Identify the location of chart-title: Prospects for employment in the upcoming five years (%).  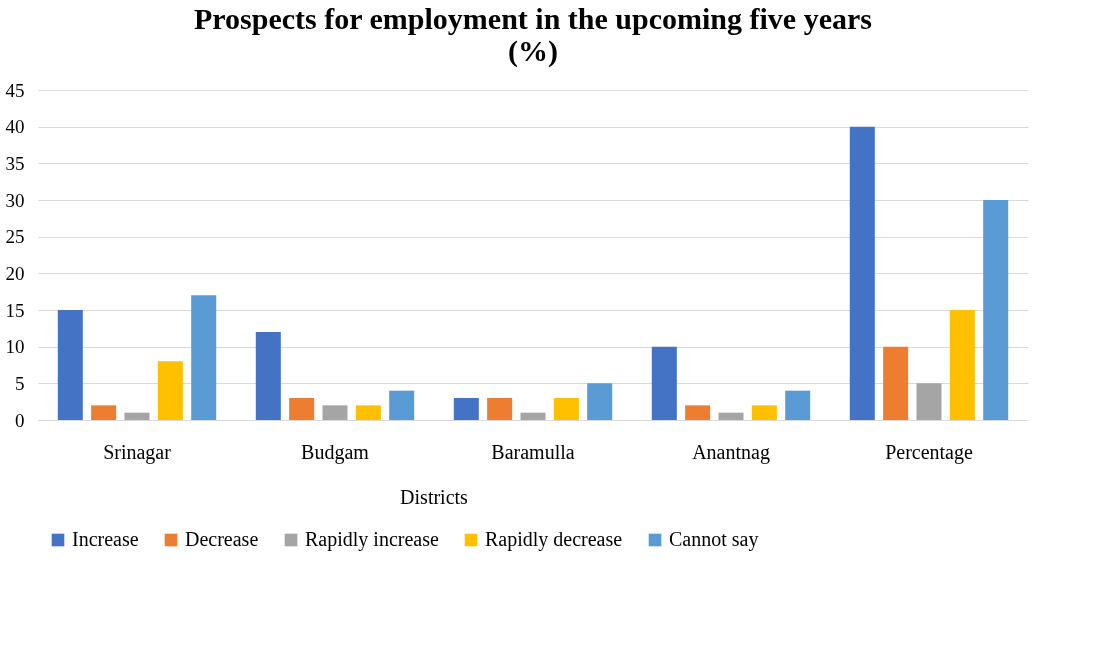
(533, 35).